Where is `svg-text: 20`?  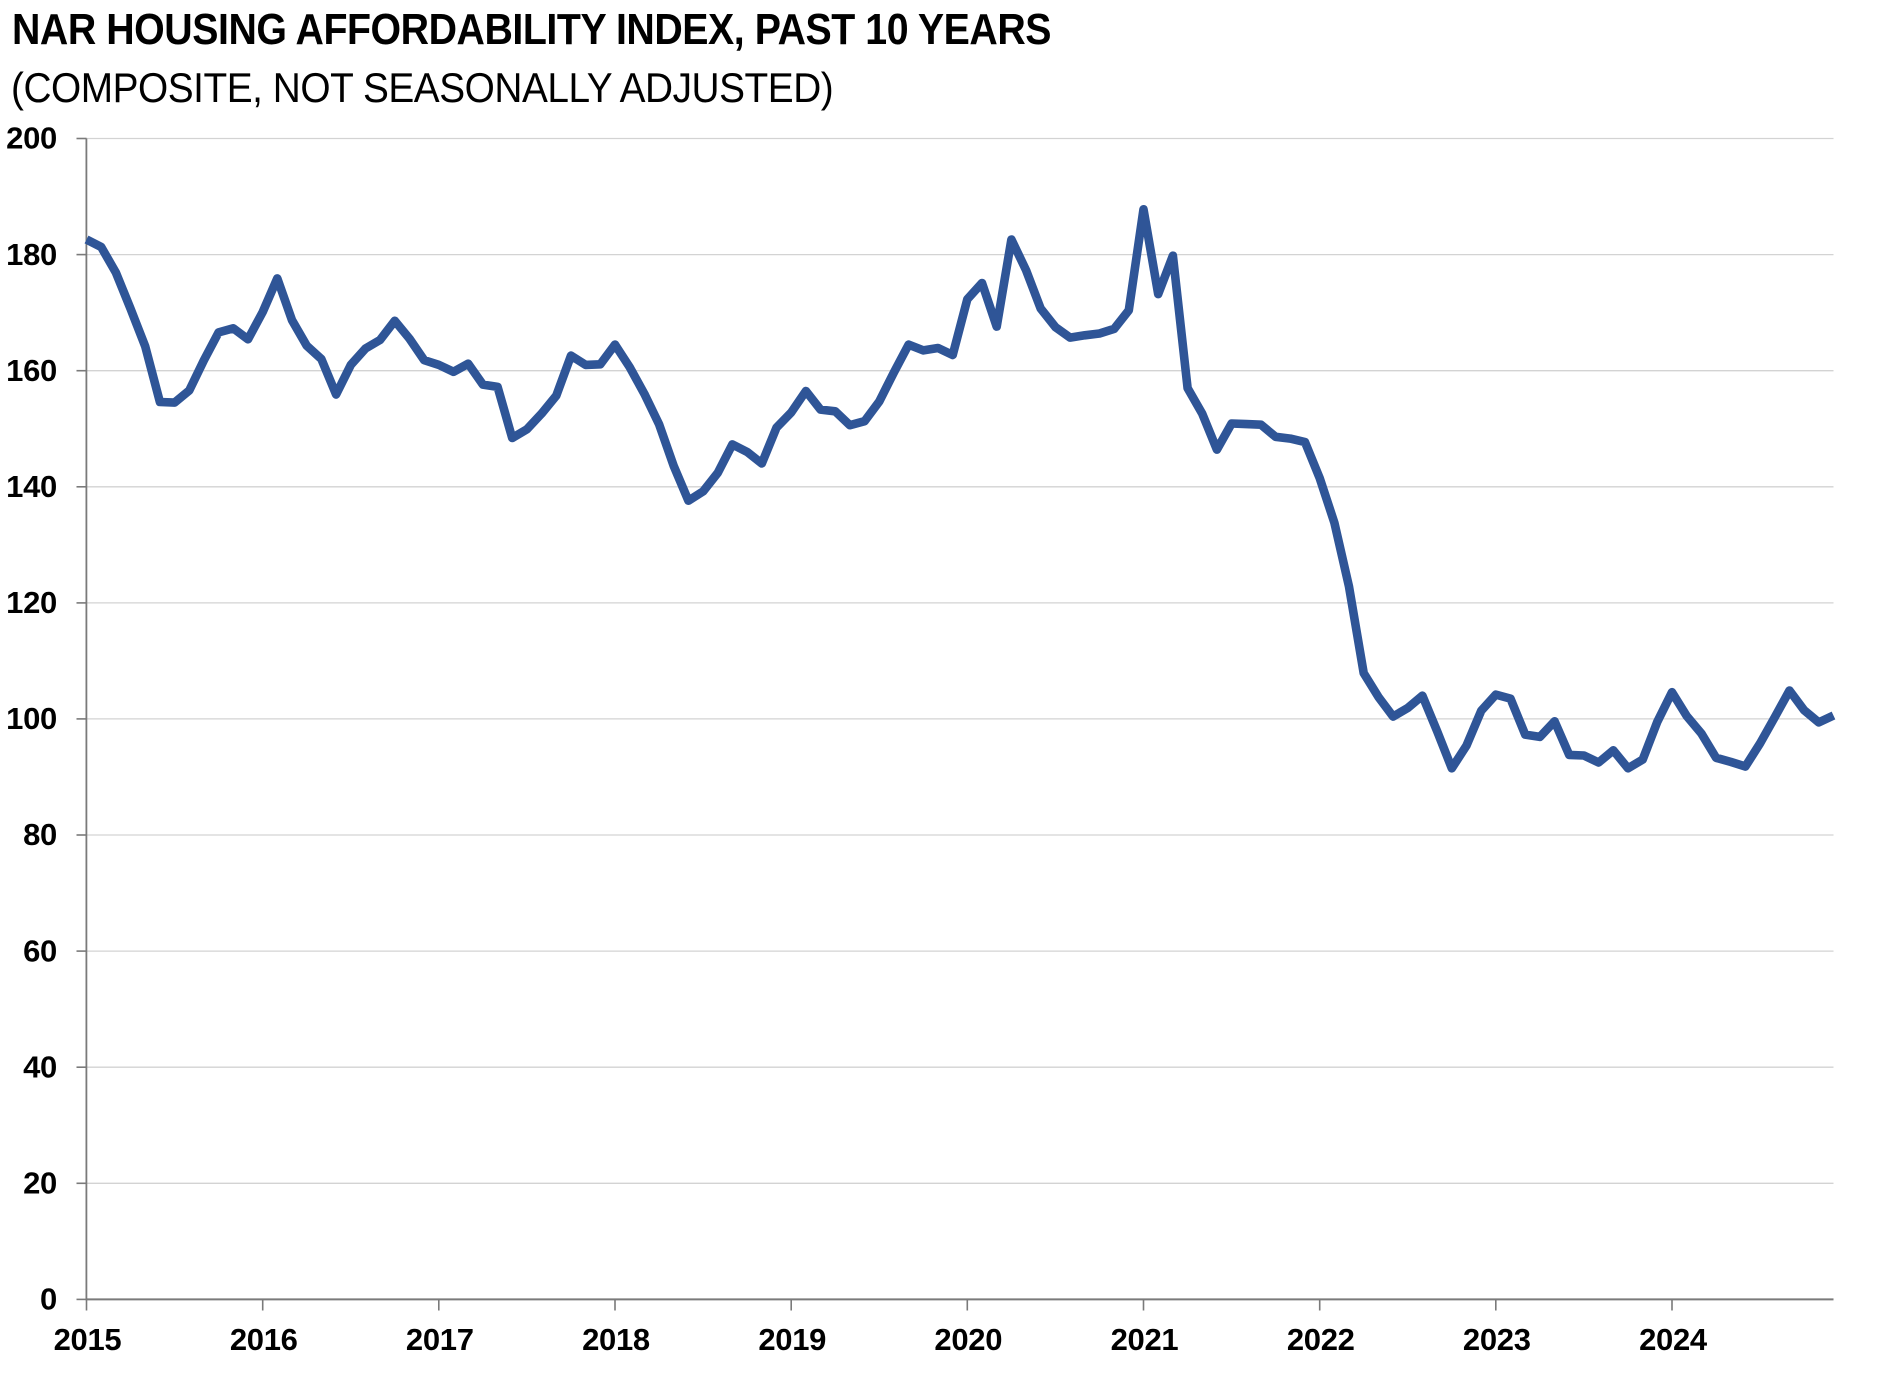 svg-text: 20 is located at coordinates (40, 1183).